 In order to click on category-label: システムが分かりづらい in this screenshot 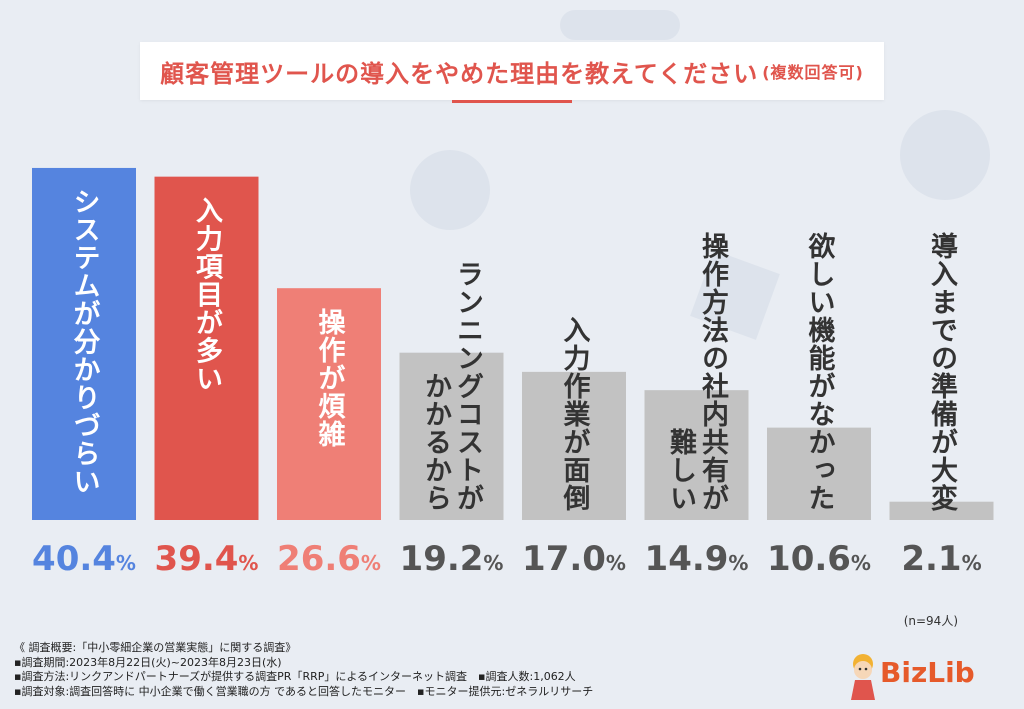, I will do `click(85, 342)`.